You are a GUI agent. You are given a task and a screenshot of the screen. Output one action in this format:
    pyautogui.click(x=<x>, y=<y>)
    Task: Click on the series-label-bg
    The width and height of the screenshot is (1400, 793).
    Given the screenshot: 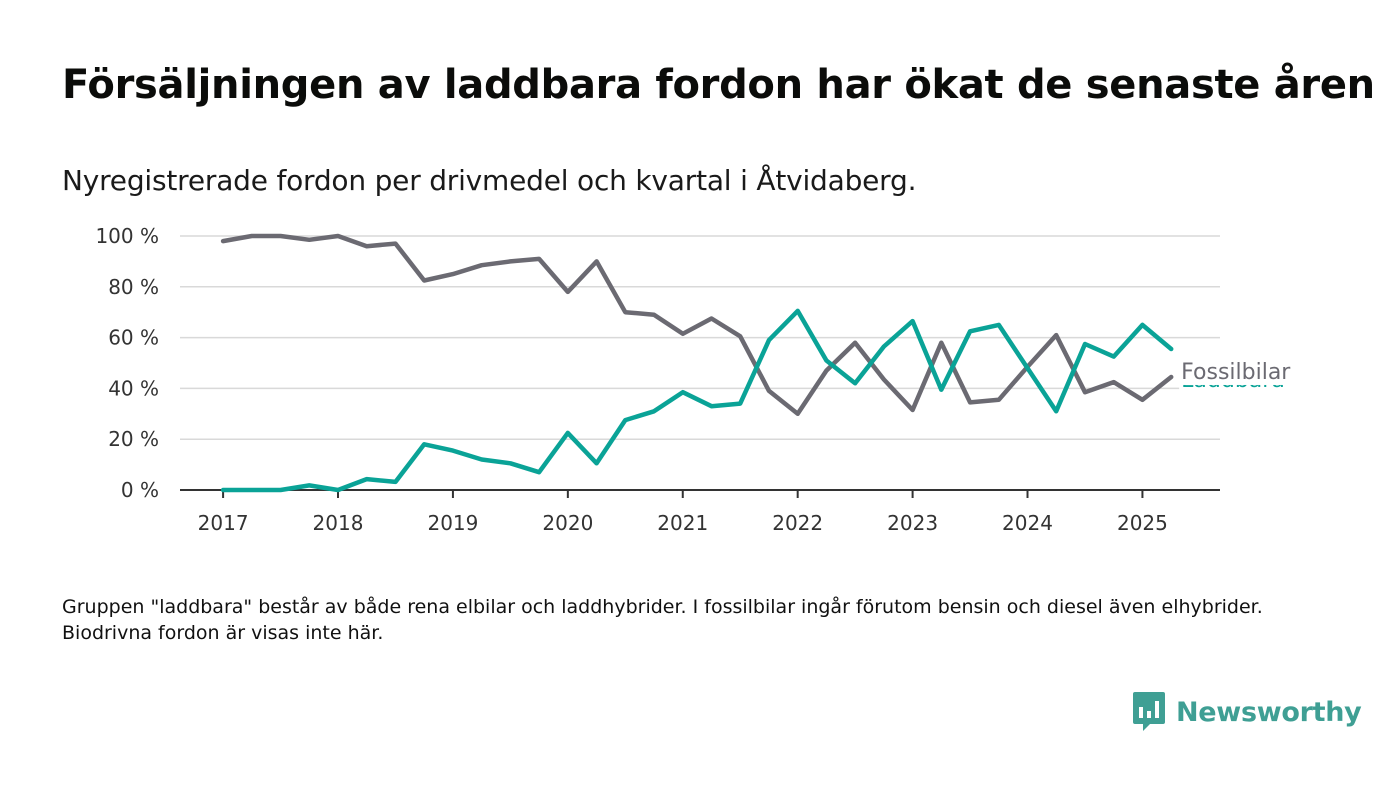 What is the action you would take?
    pyautogui.click(x=1239, y=370)
    